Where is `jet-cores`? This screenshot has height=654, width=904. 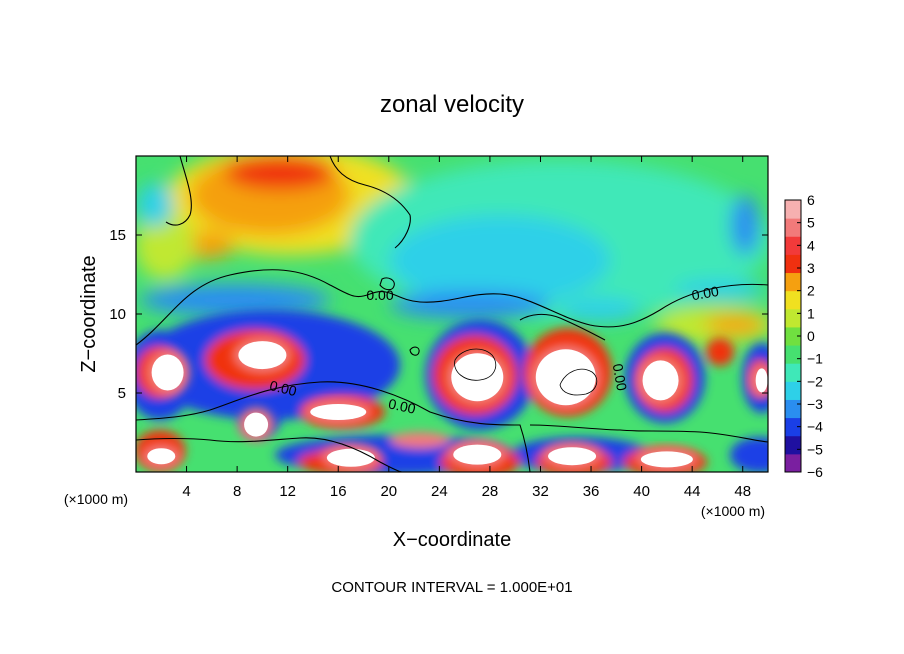 jet-cores is located at coordinates (454, 404).